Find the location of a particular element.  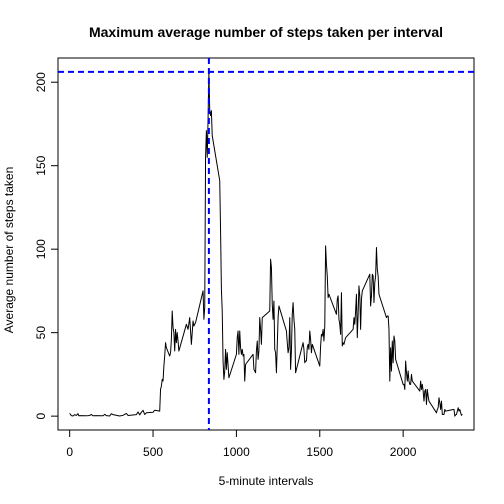

y-tick-label: 200 is located at coordinates (41, 82).